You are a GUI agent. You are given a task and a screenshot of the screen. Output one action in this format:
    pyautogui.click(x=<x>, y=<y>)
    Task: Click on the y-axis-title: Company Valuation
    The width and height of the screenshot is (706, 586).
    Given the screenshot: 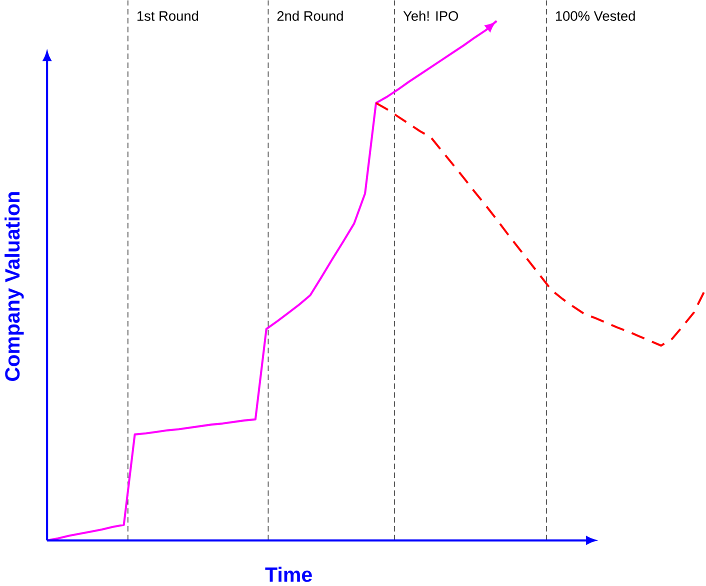 What is the action you would take?
    pyautogui.click(x=14, y=286)
    